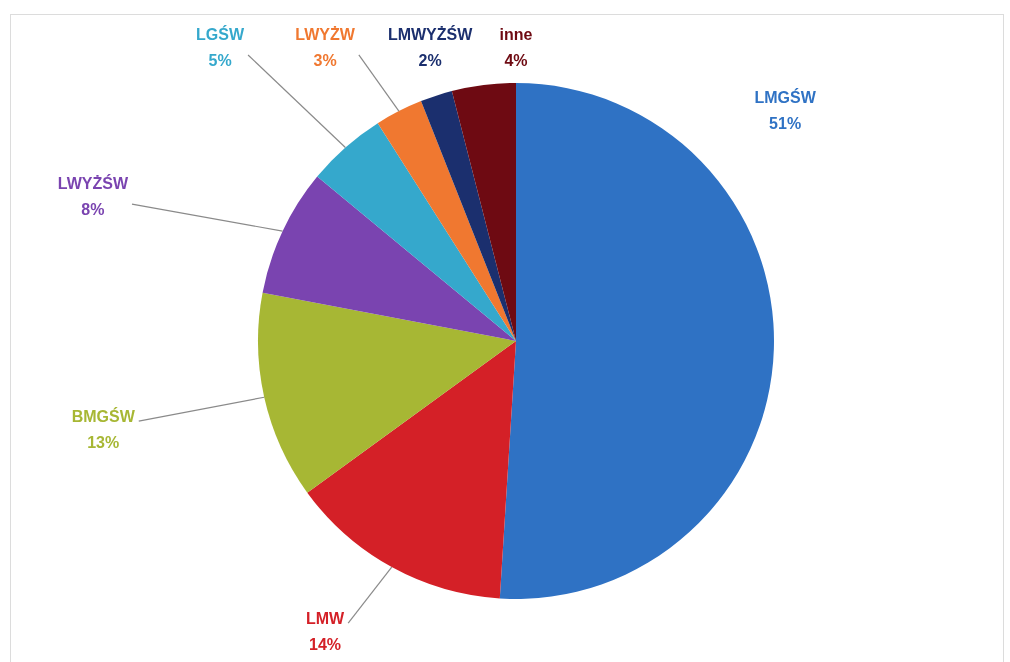 The width and height of the screenshot is (1010, 662). What do you see at coordinates (325, 645) in the screenshot?
I see `data-label: 14%` at bounding box center [325, 645].